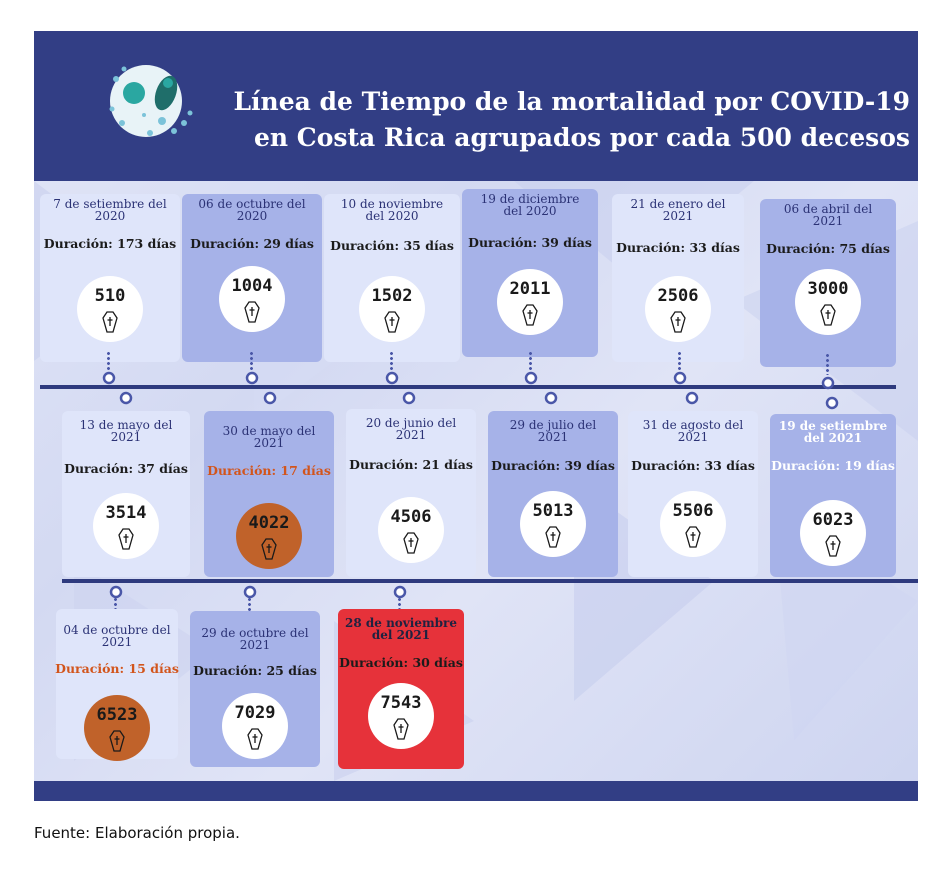 This screenshot has height=874, width=952. What do you see at coordinates (530, 302) in the screenshot?
I see `milestone-badge: 2011` at bounding box center [530, 302].